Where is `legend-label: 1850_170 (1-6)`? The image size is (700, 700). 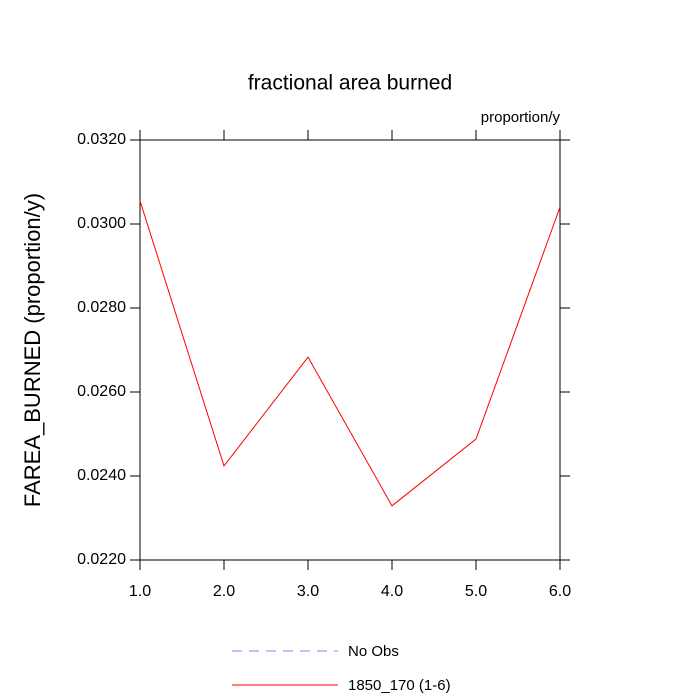 legend-label: 1850_170 (1-6) is located at coordinates (399, 685).